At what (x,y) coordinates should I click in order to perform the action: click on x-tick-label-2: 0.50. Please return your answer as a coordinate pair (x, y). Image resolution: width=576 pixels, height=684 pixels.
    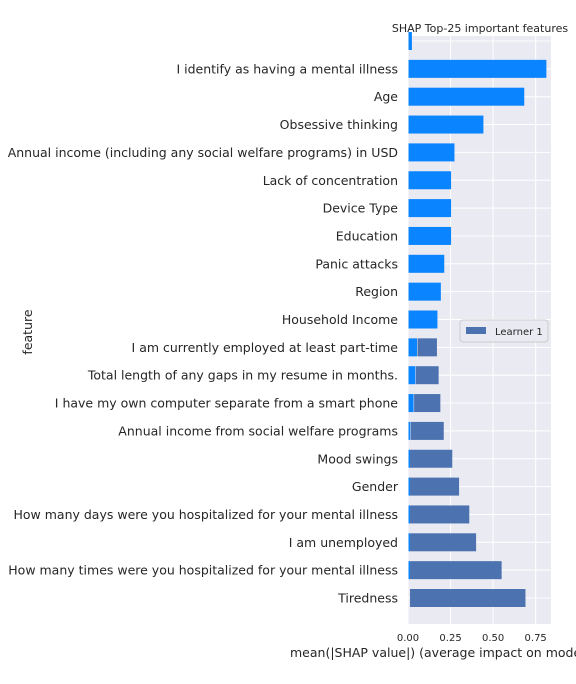
    Looking at the image, I should click on (493, 638).